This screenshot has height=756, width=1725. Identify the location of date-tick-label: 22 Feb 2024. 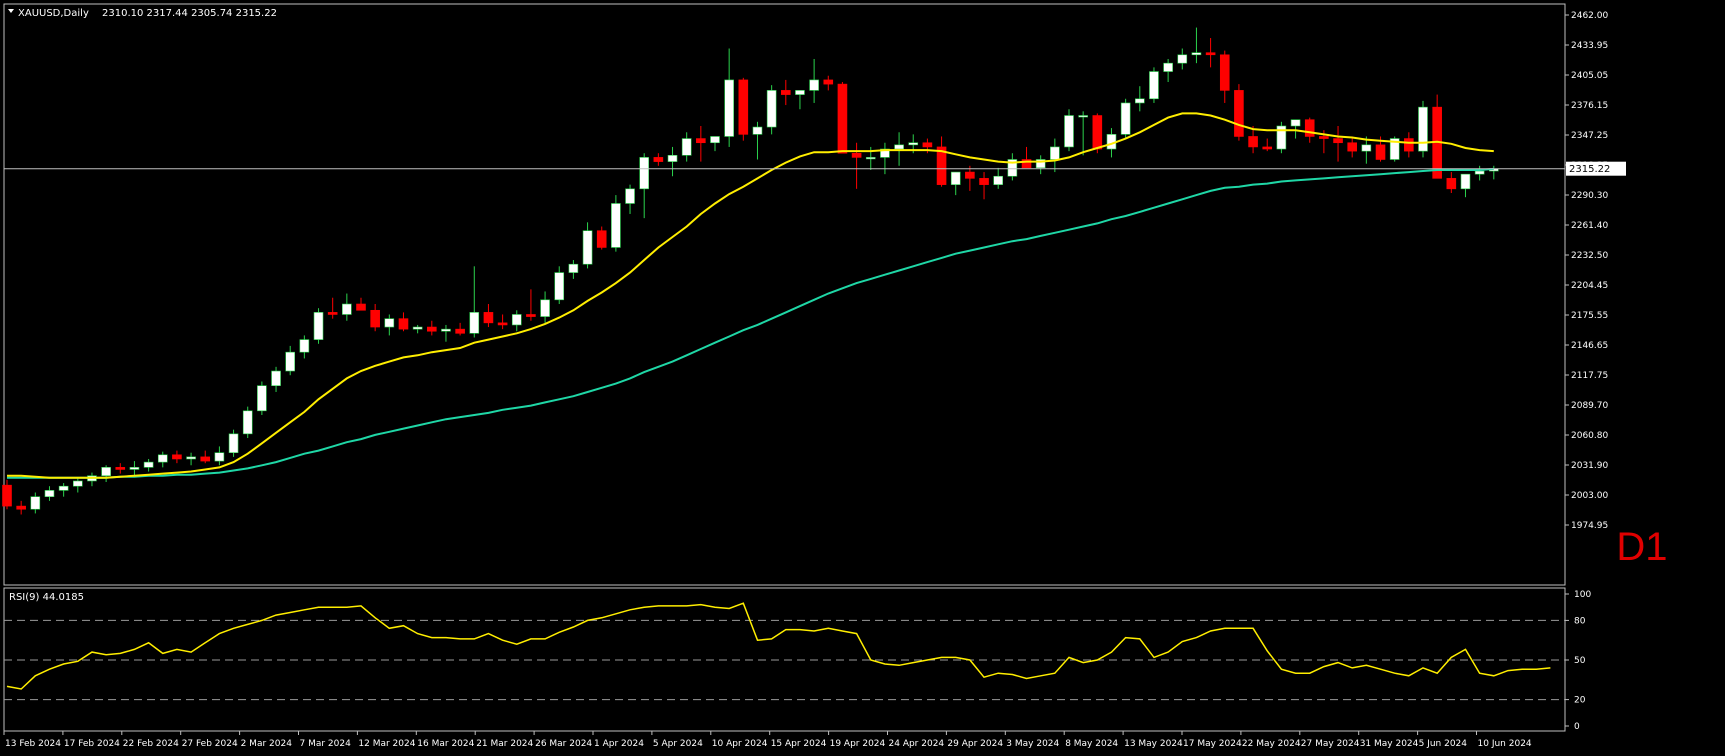
(151, 744).